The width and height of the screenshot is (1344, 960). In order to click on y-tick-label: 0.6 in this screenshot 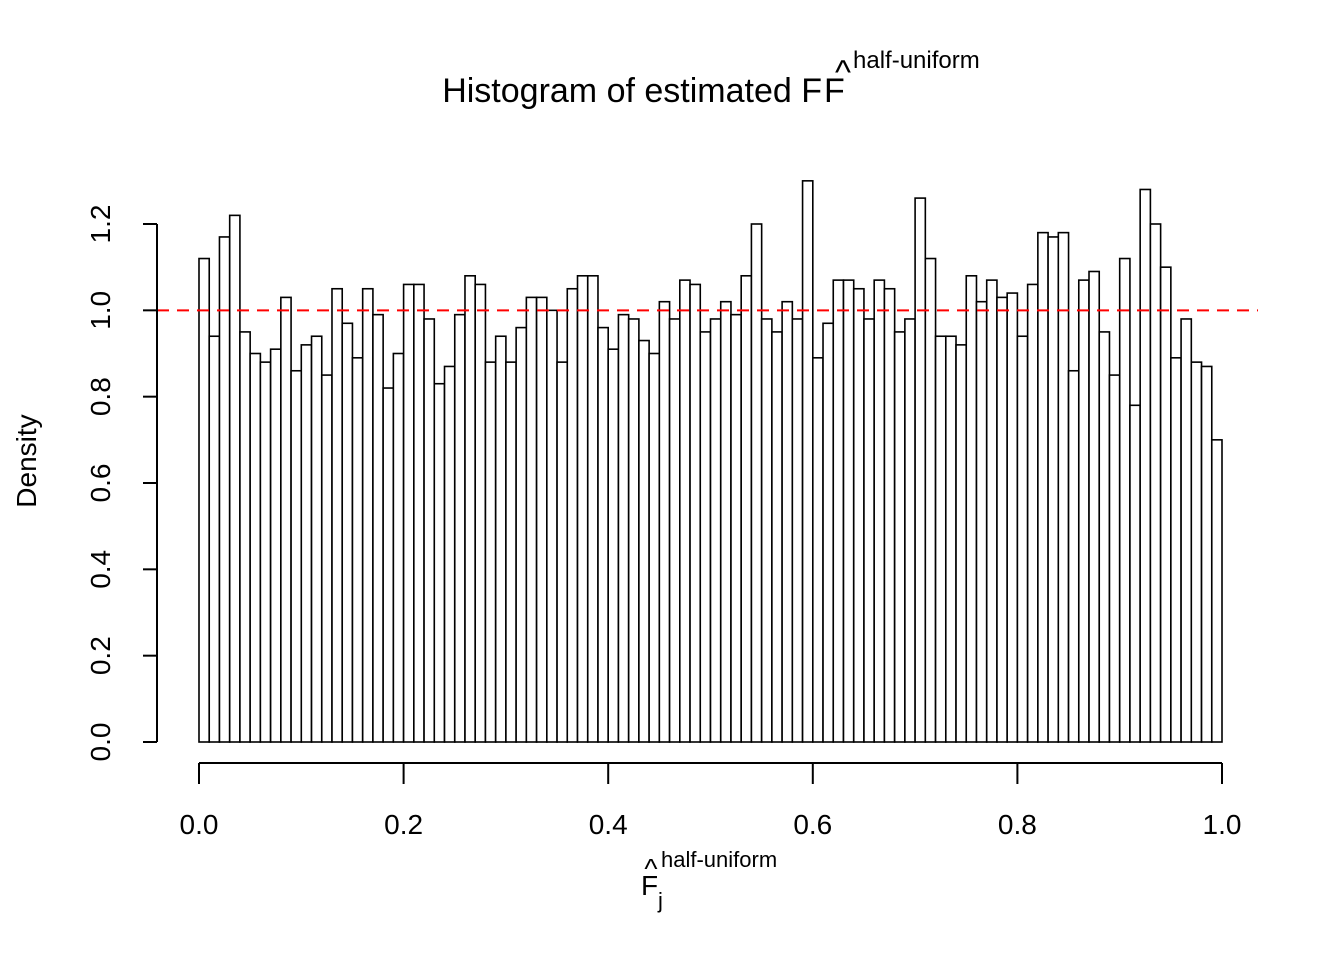, I will do `click(100, 483)`.